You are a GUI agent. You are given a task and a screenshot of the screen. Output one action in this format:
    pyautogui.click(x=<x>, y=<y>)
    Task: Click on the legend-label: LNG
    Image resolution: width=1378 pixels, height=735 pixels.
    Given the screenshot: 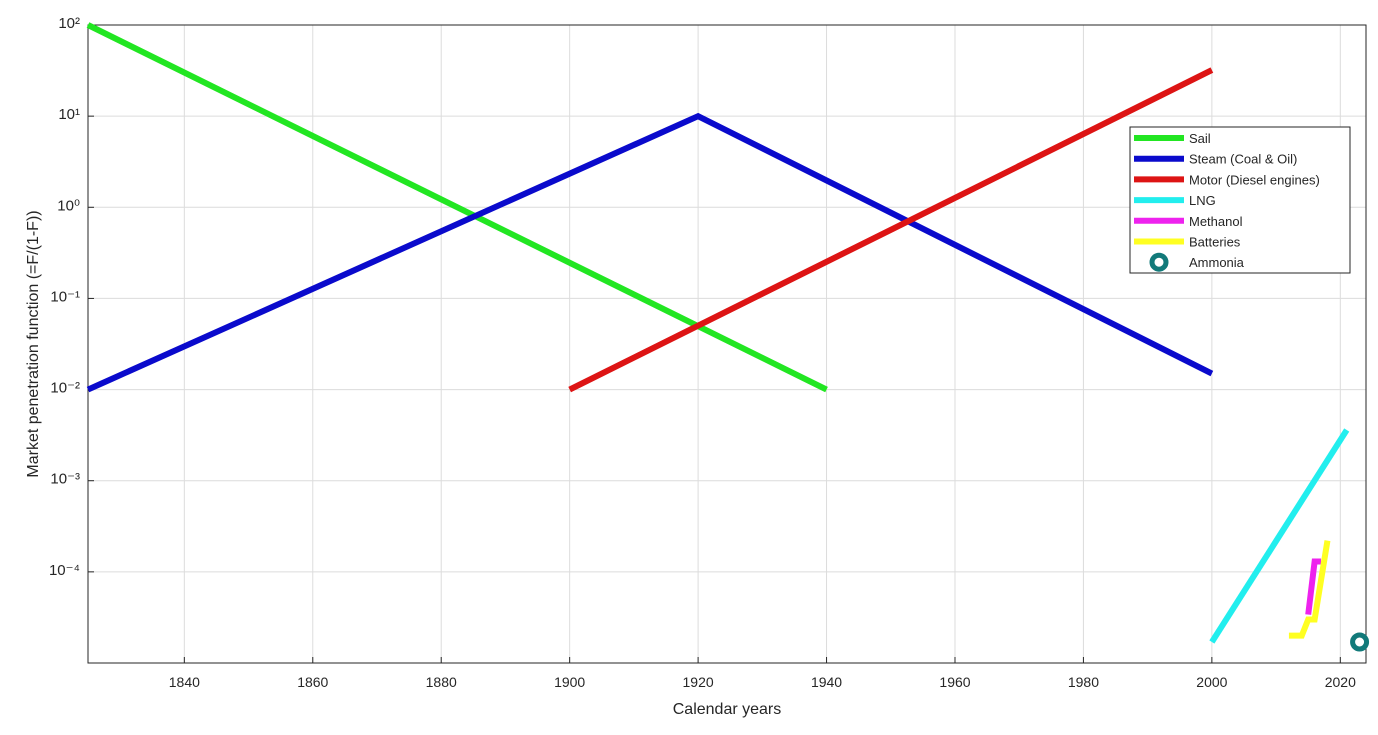 What is the action you would take?
    pyautogui.click(x=1202, y=200)
    